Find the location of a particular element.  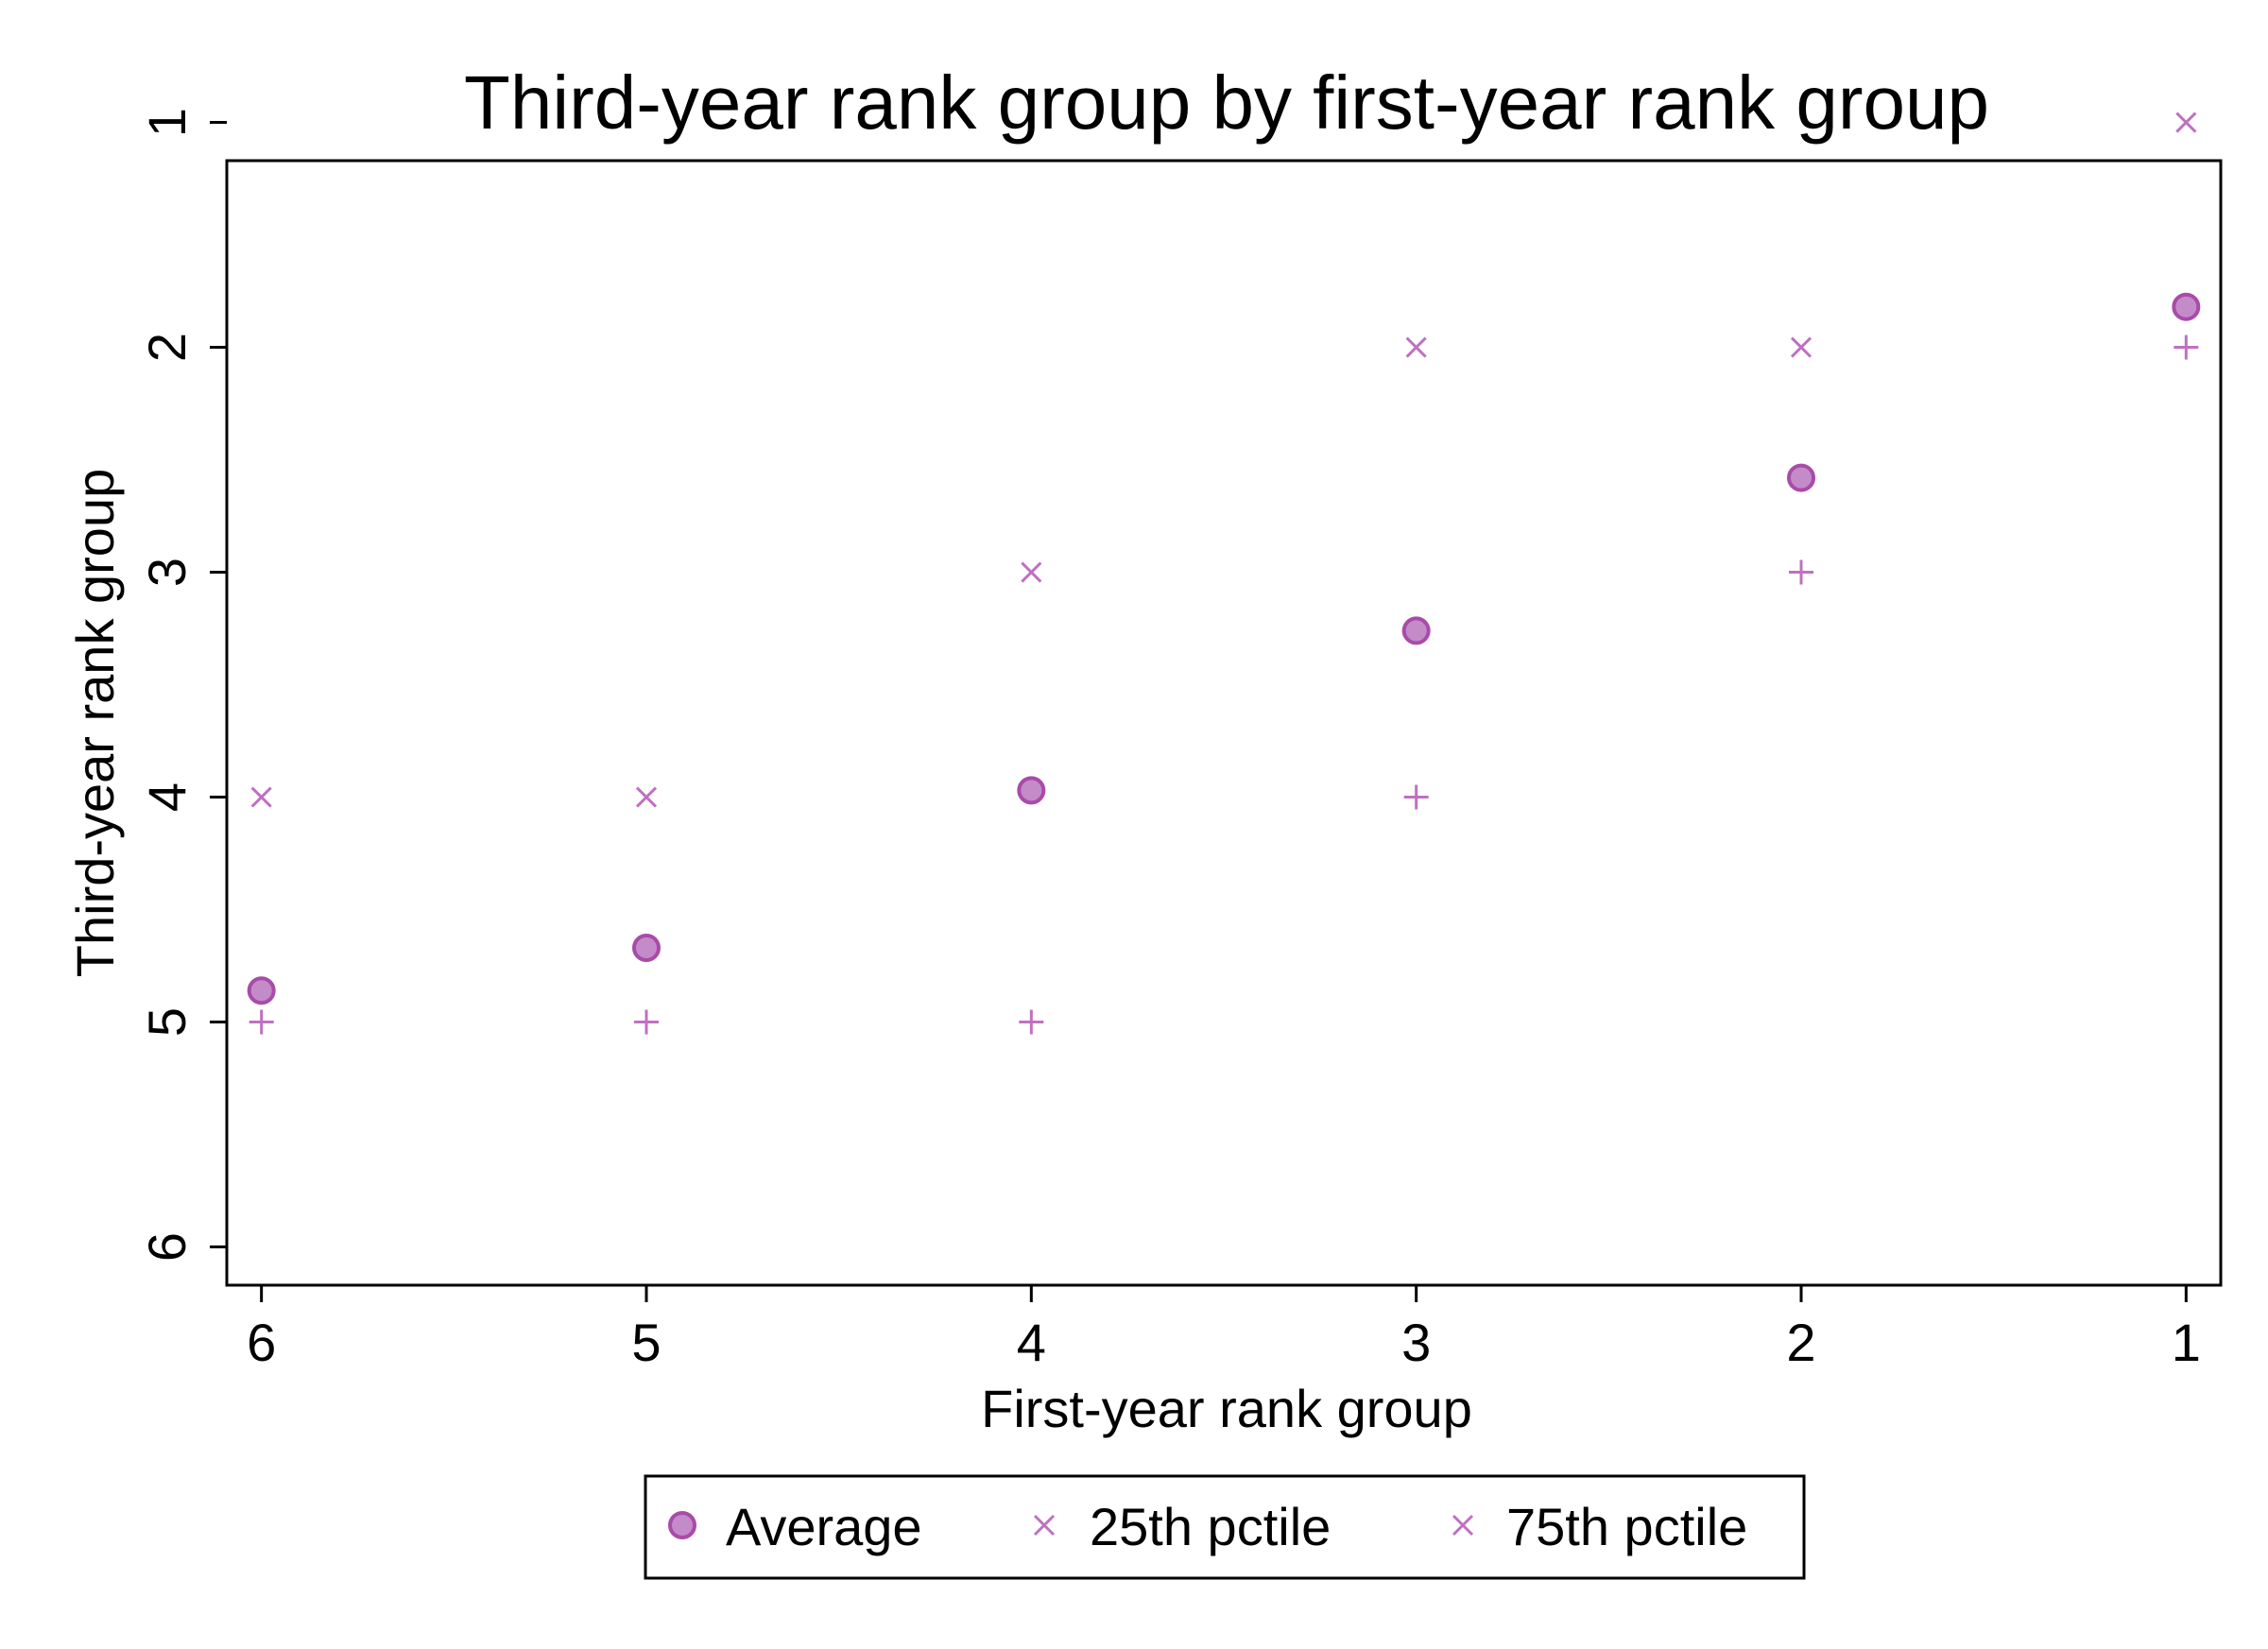

y-tick-label: 4 is located at coordinates (167, 797).